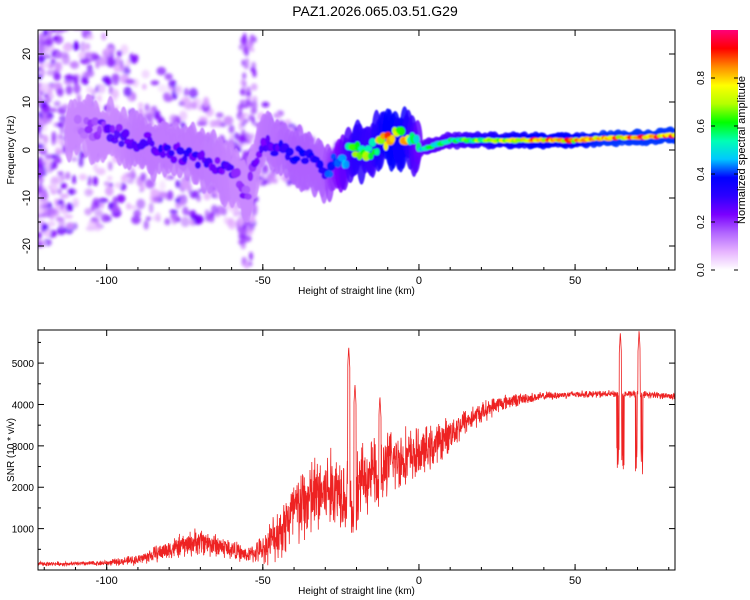 This screenshot has height=600, width=750. What do you see at coordinates (107, 581) in the screenshot?
I see `x-tick-label: -100` at bounding box center [107, 581].